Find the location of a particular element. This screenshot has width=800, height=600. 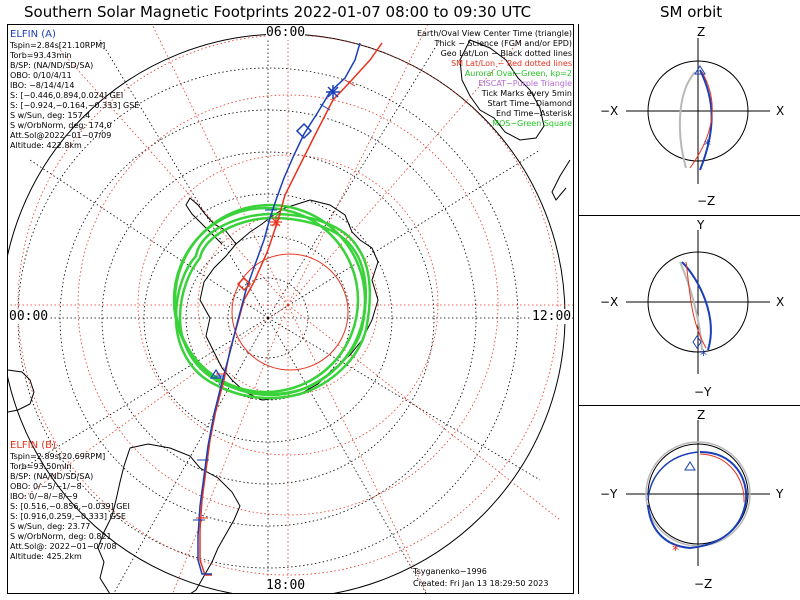

elfin-b-line: S w/Sun, deg: 23.77 is located at coordinates (50, 526).